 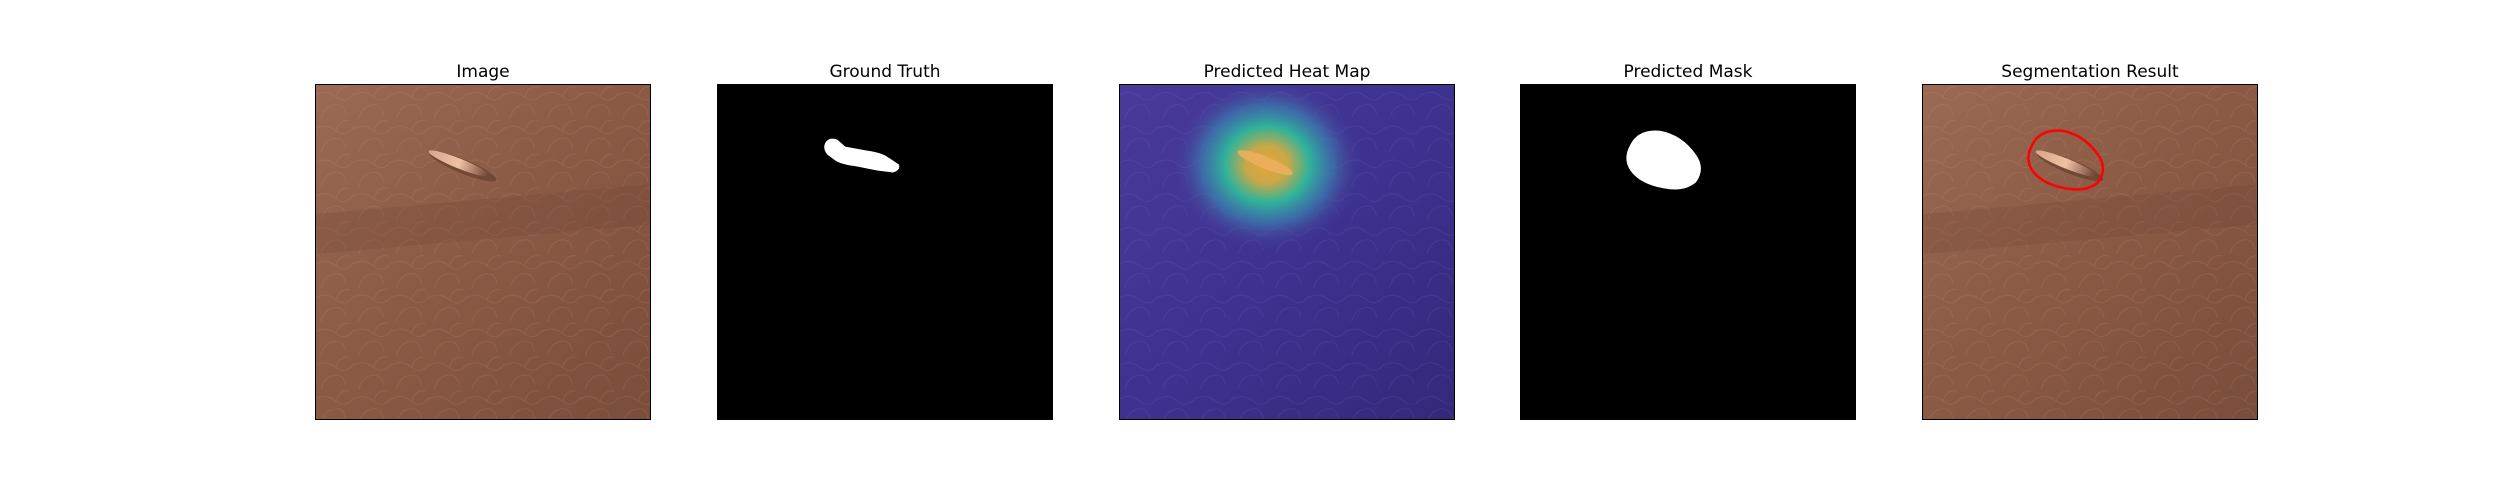 What do you see at coordinates (2090, 72) in the screenshot?
I see `panel-title-segmentation-result: Segmentation Result` at bounding box center [2090, 72].